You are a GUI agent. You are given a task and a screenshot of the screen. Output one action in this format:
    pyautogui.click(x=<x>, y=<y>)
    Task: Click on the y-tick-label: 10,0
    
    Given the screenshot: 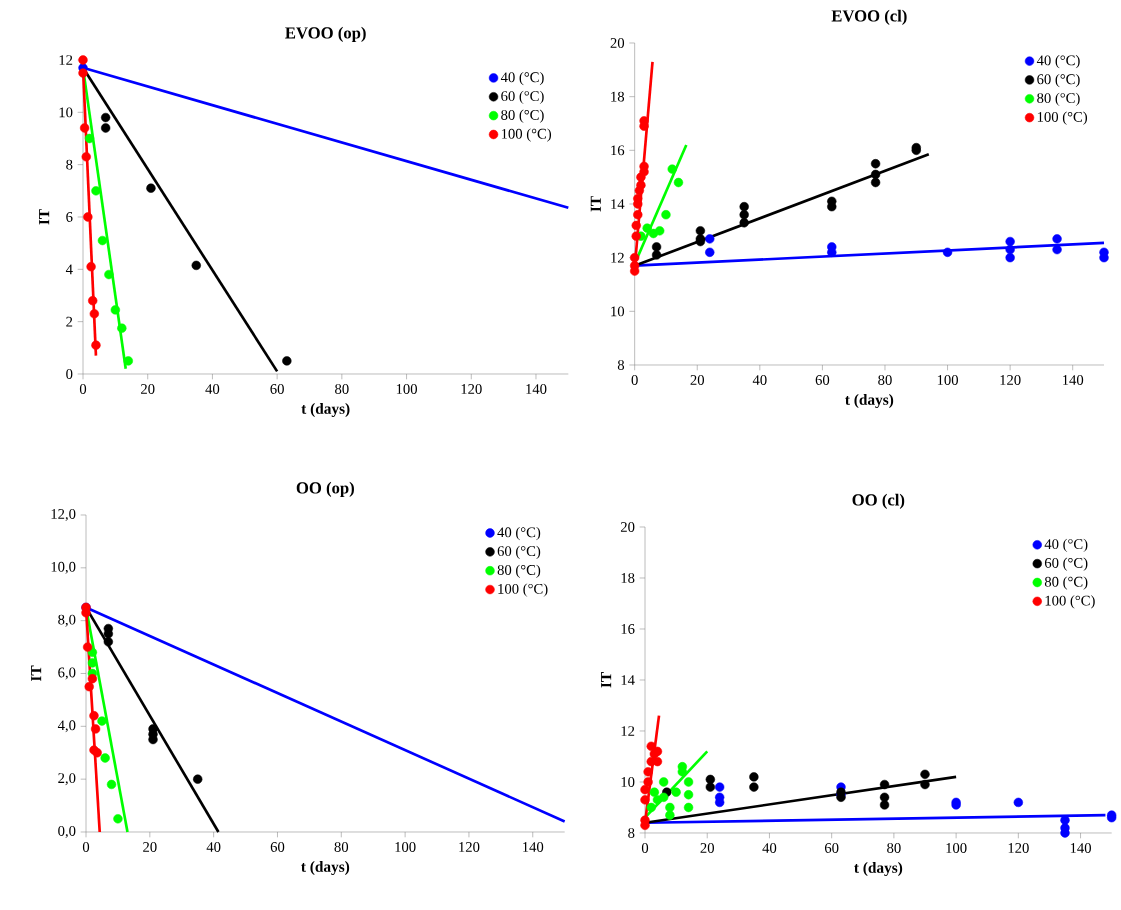 What is the action you would take?
    pyautogui.click(x=63, y=567)
    